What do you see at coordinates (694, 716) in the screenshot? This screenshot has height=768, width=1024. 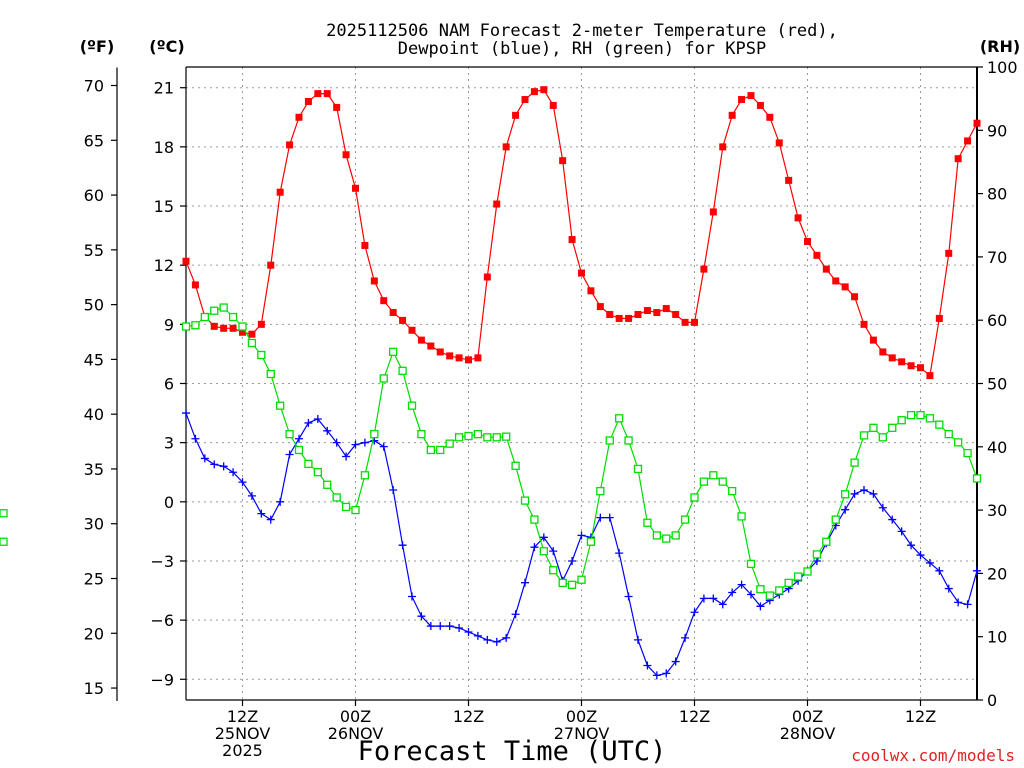 I see `x-tick-label: 12Z` at bounding box center [694, 716].